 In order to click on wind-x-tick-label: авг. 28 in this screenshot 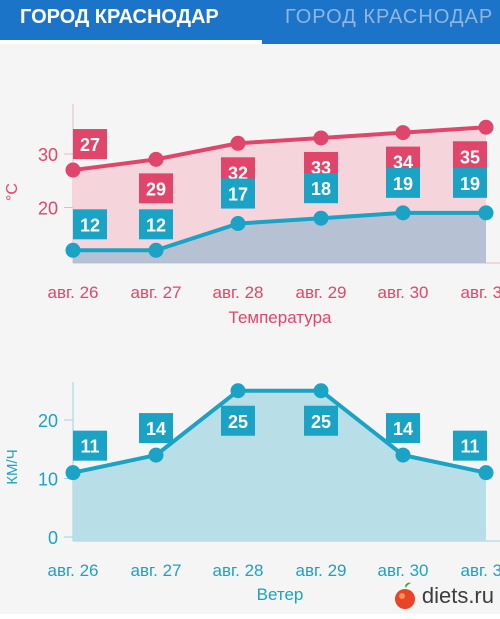, I will do `click(238, 570)`.